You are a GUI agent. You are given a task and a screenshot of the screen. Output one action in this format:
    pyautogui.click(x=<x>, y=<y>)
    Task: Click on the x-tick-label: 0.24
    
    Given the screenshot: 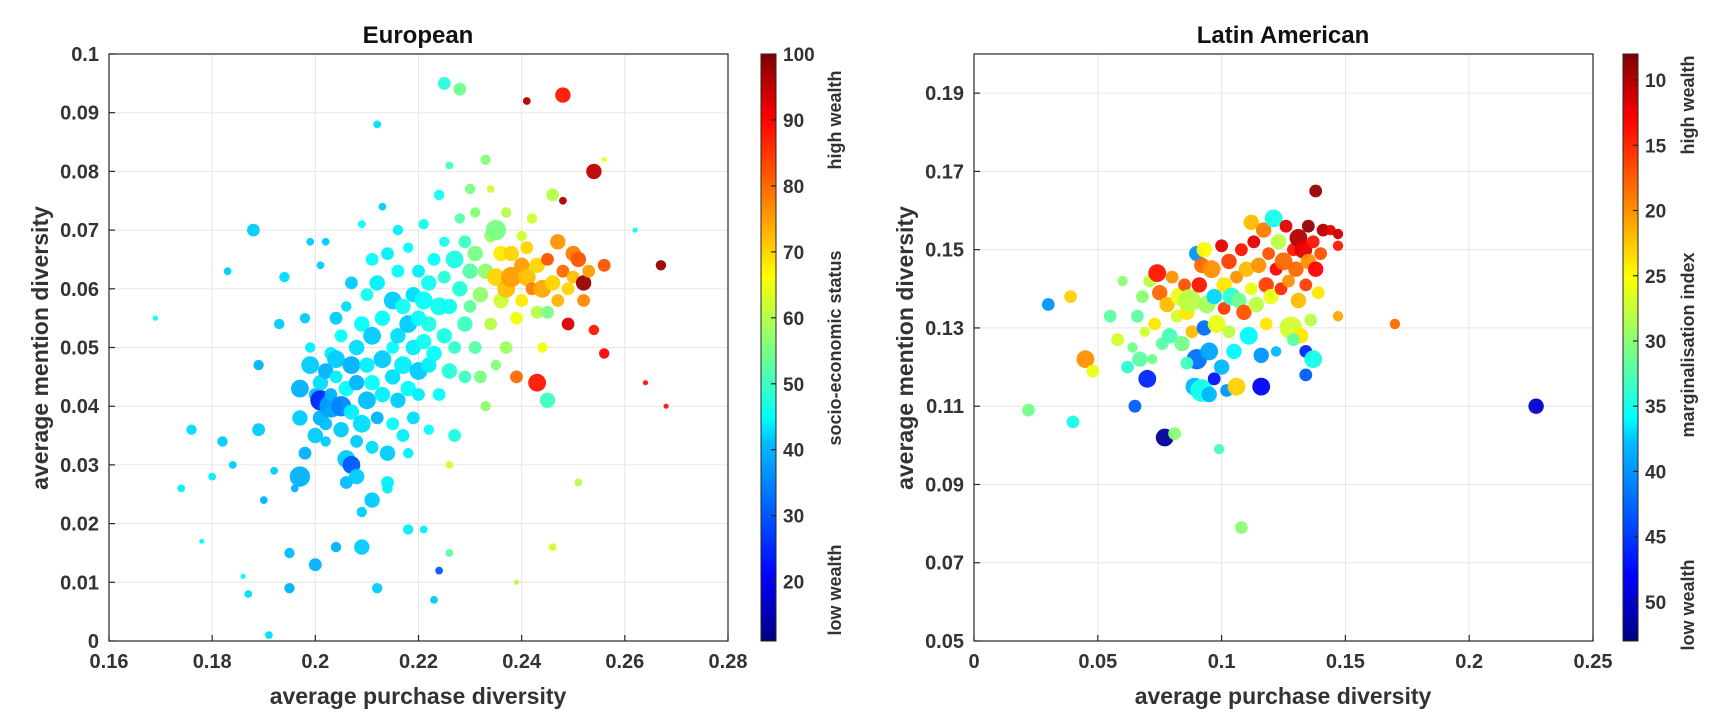 What is the action you would take?
    pyautogui.click(x=522, y=662)
    